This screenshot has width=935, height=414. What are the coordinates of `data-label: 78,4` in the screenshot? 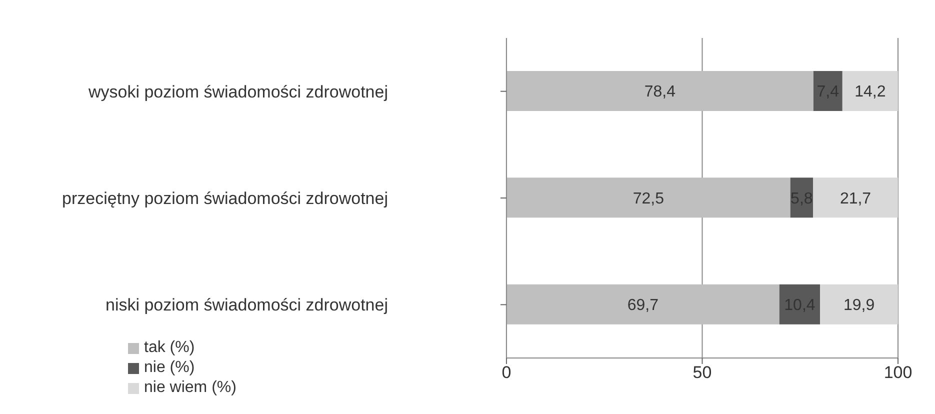 It's located at (660, 92).